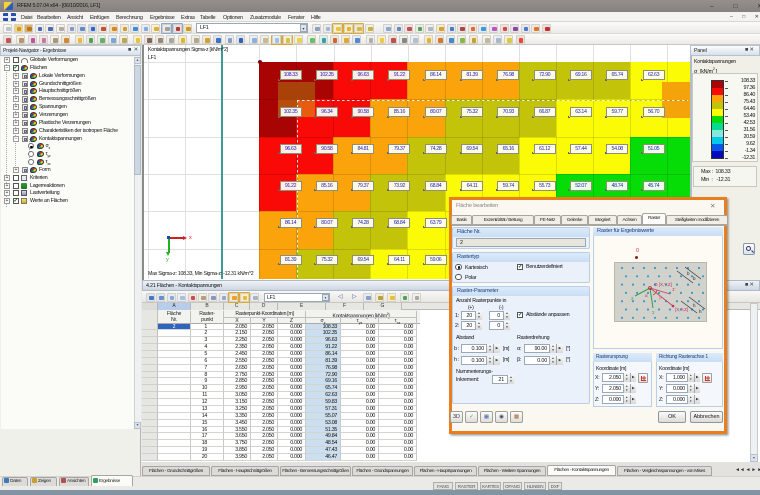  Describe the element at coordinates (660, 297) in the screenshot. I see `svg-text: β` at that location.